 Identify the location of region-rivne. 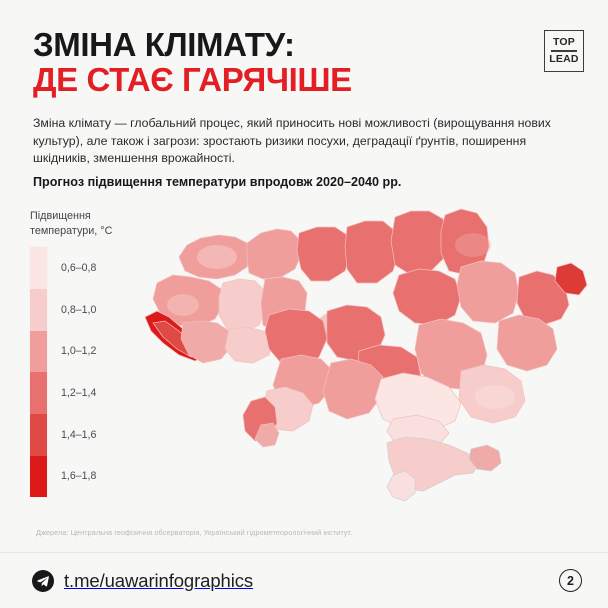
(274, 254).